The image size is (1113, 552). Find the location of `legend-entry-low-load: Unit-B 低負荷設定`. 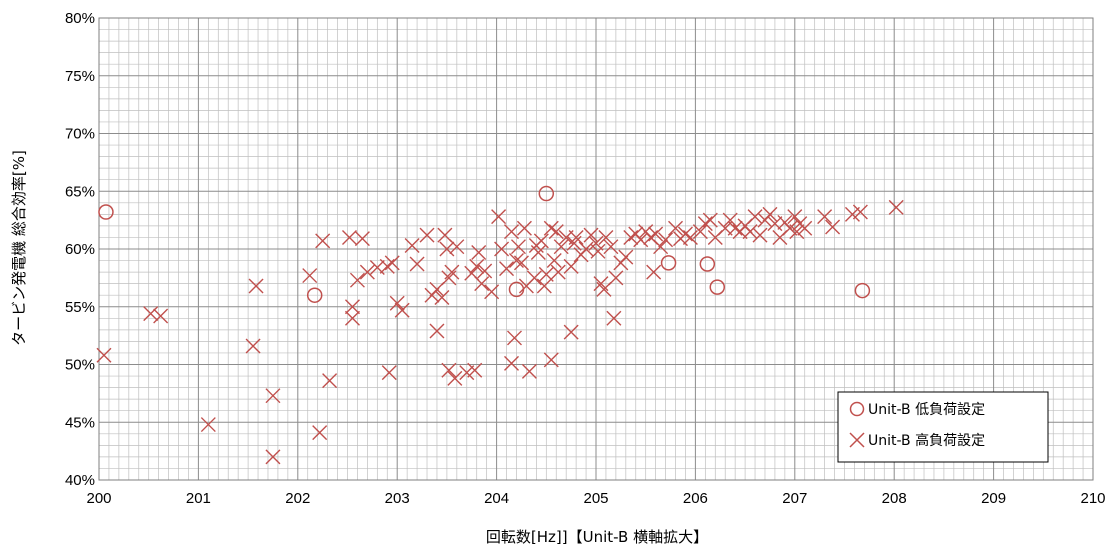

legend-entry-low-load: Unit-B 低負荷設定 is located at coordinates (926, 410).